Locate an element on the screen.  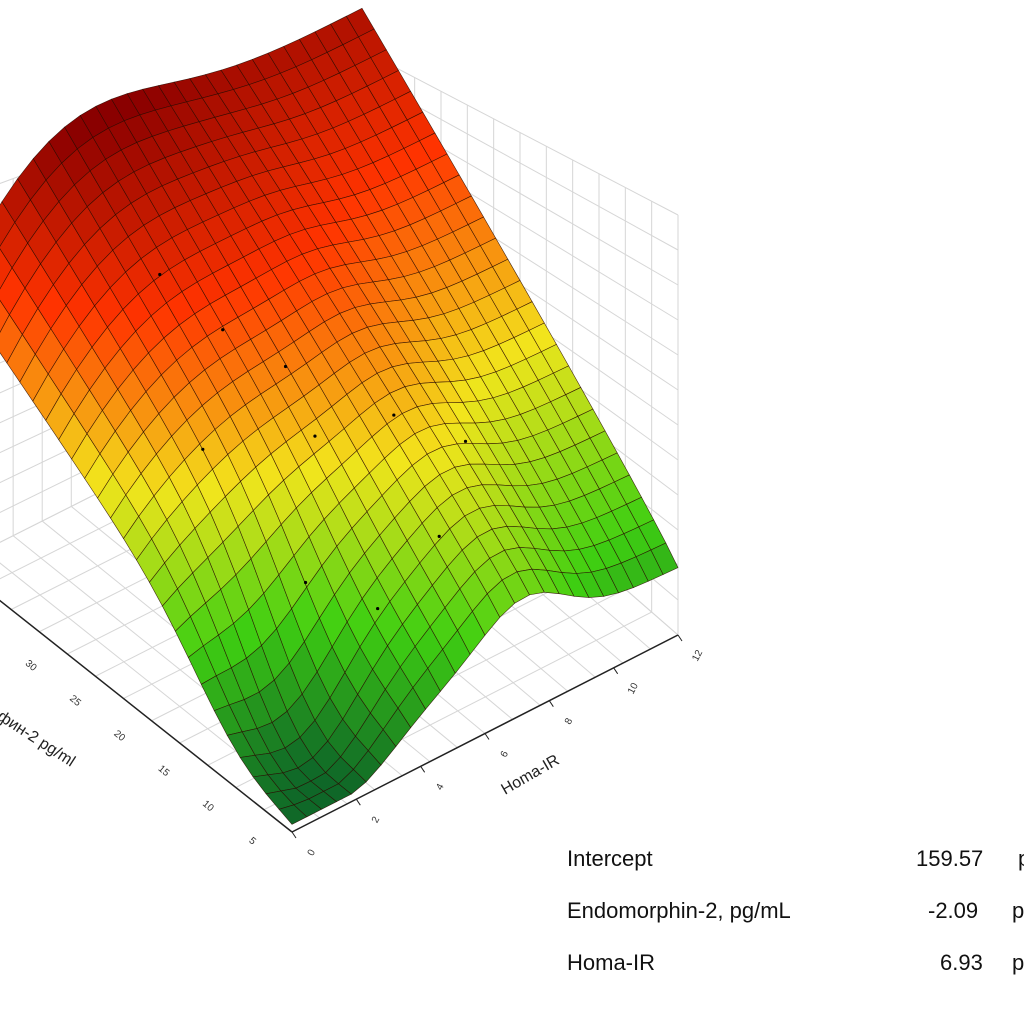
coef-row-suffix-1: p is located at coordinates (1018, 910).